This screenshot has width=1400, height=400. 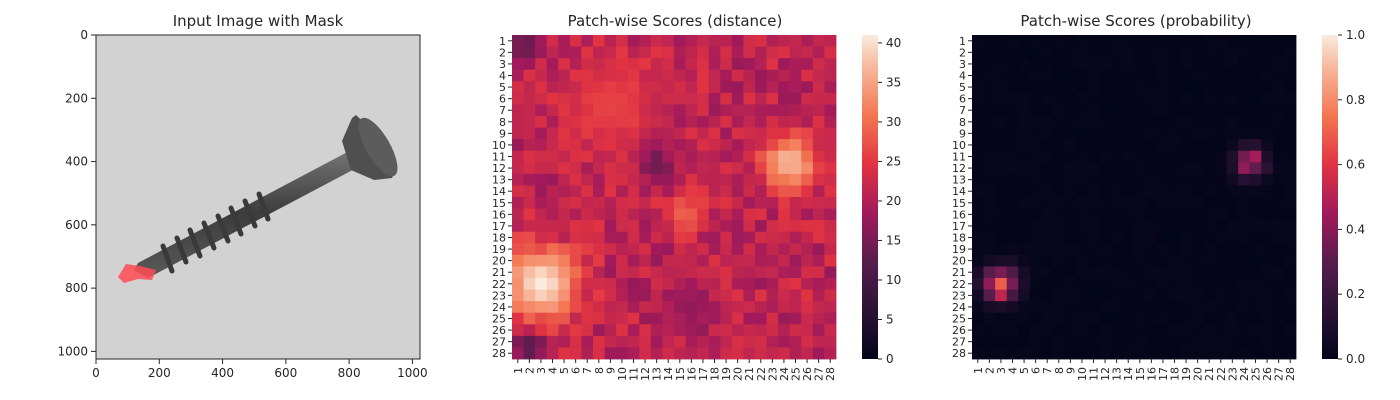 What do you see at coordinates (1355, 100) in the screenshot?
I see `colorbar-tick-label: 0.8` at bounding box center [1355, 100].